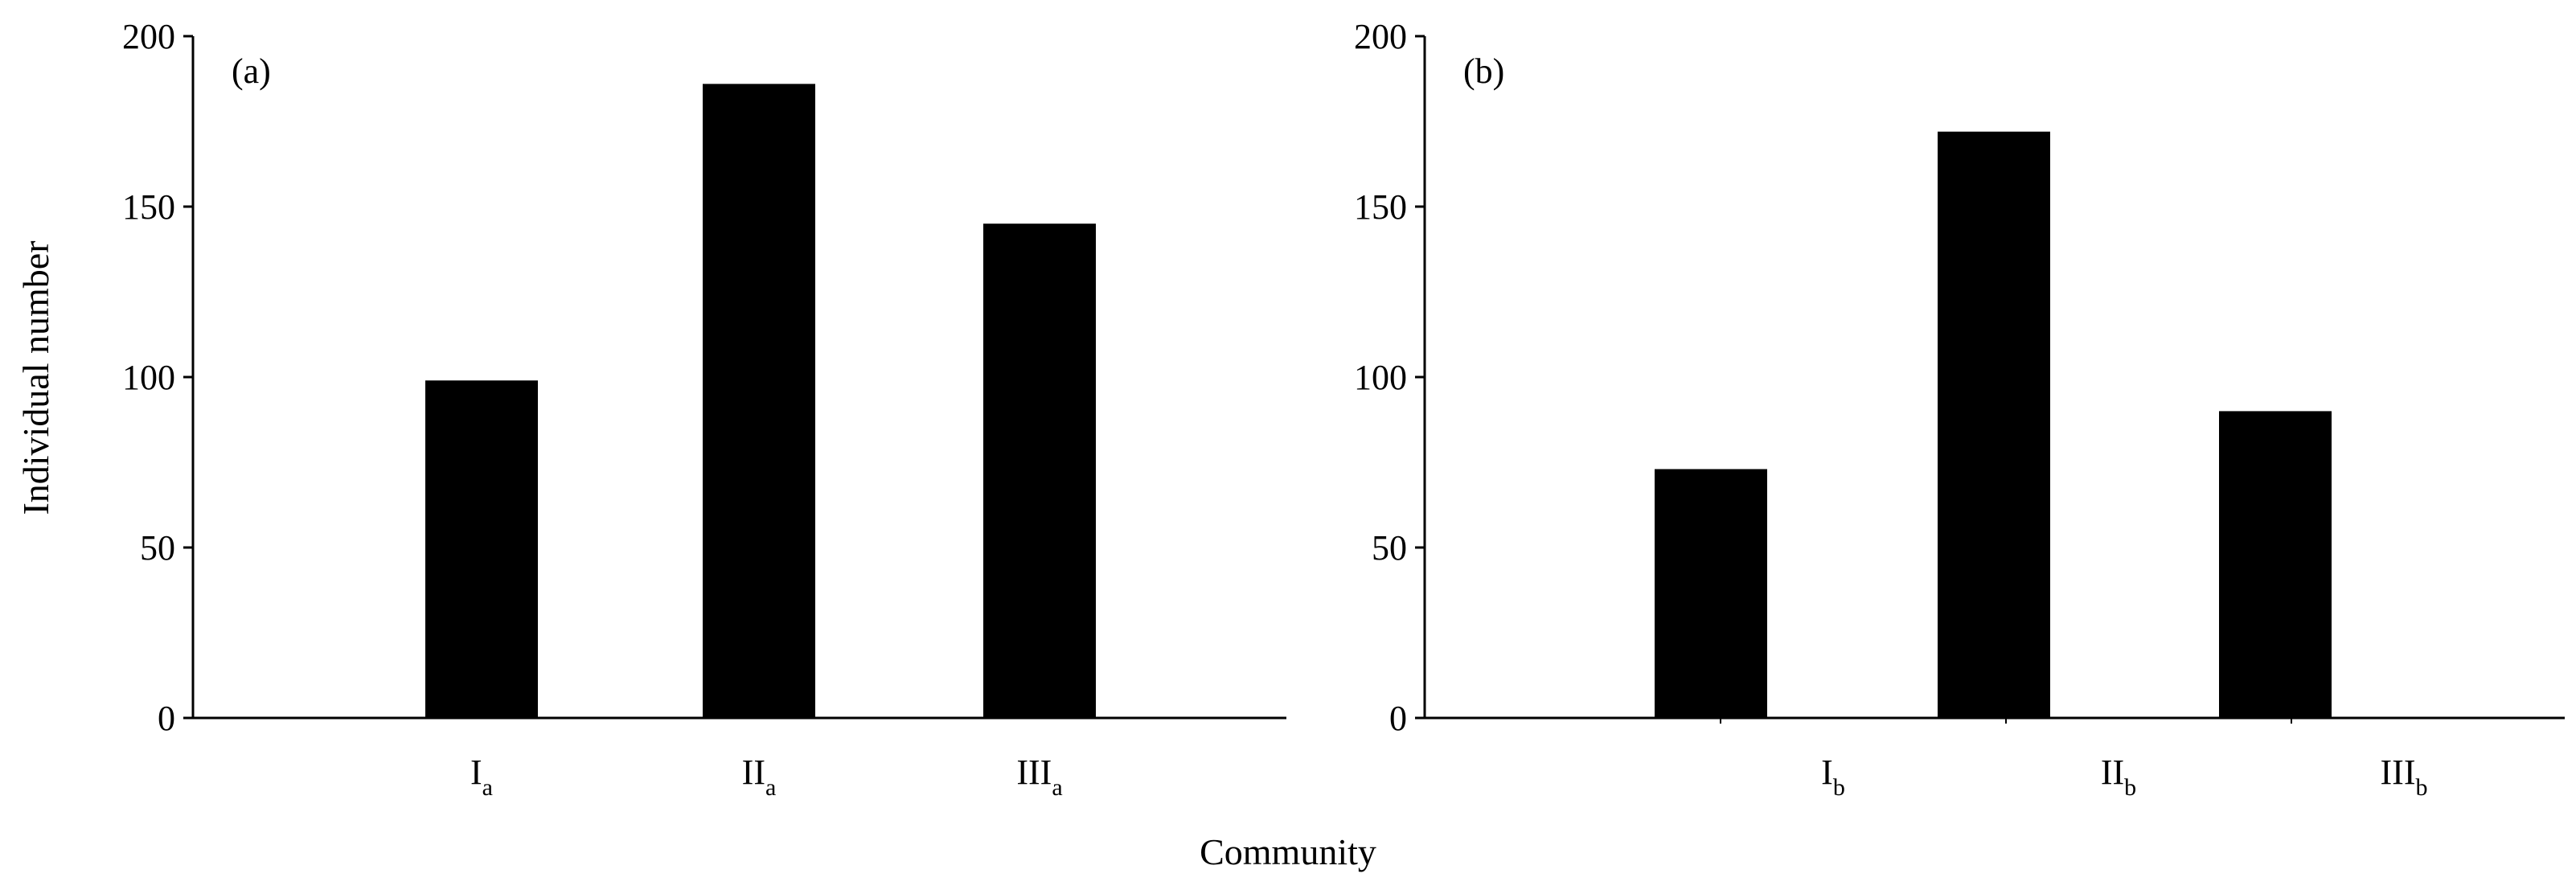 This screenshot has height=890, width=2576. I want to click on x-tick-label: IIIa, so click(1039, 777).